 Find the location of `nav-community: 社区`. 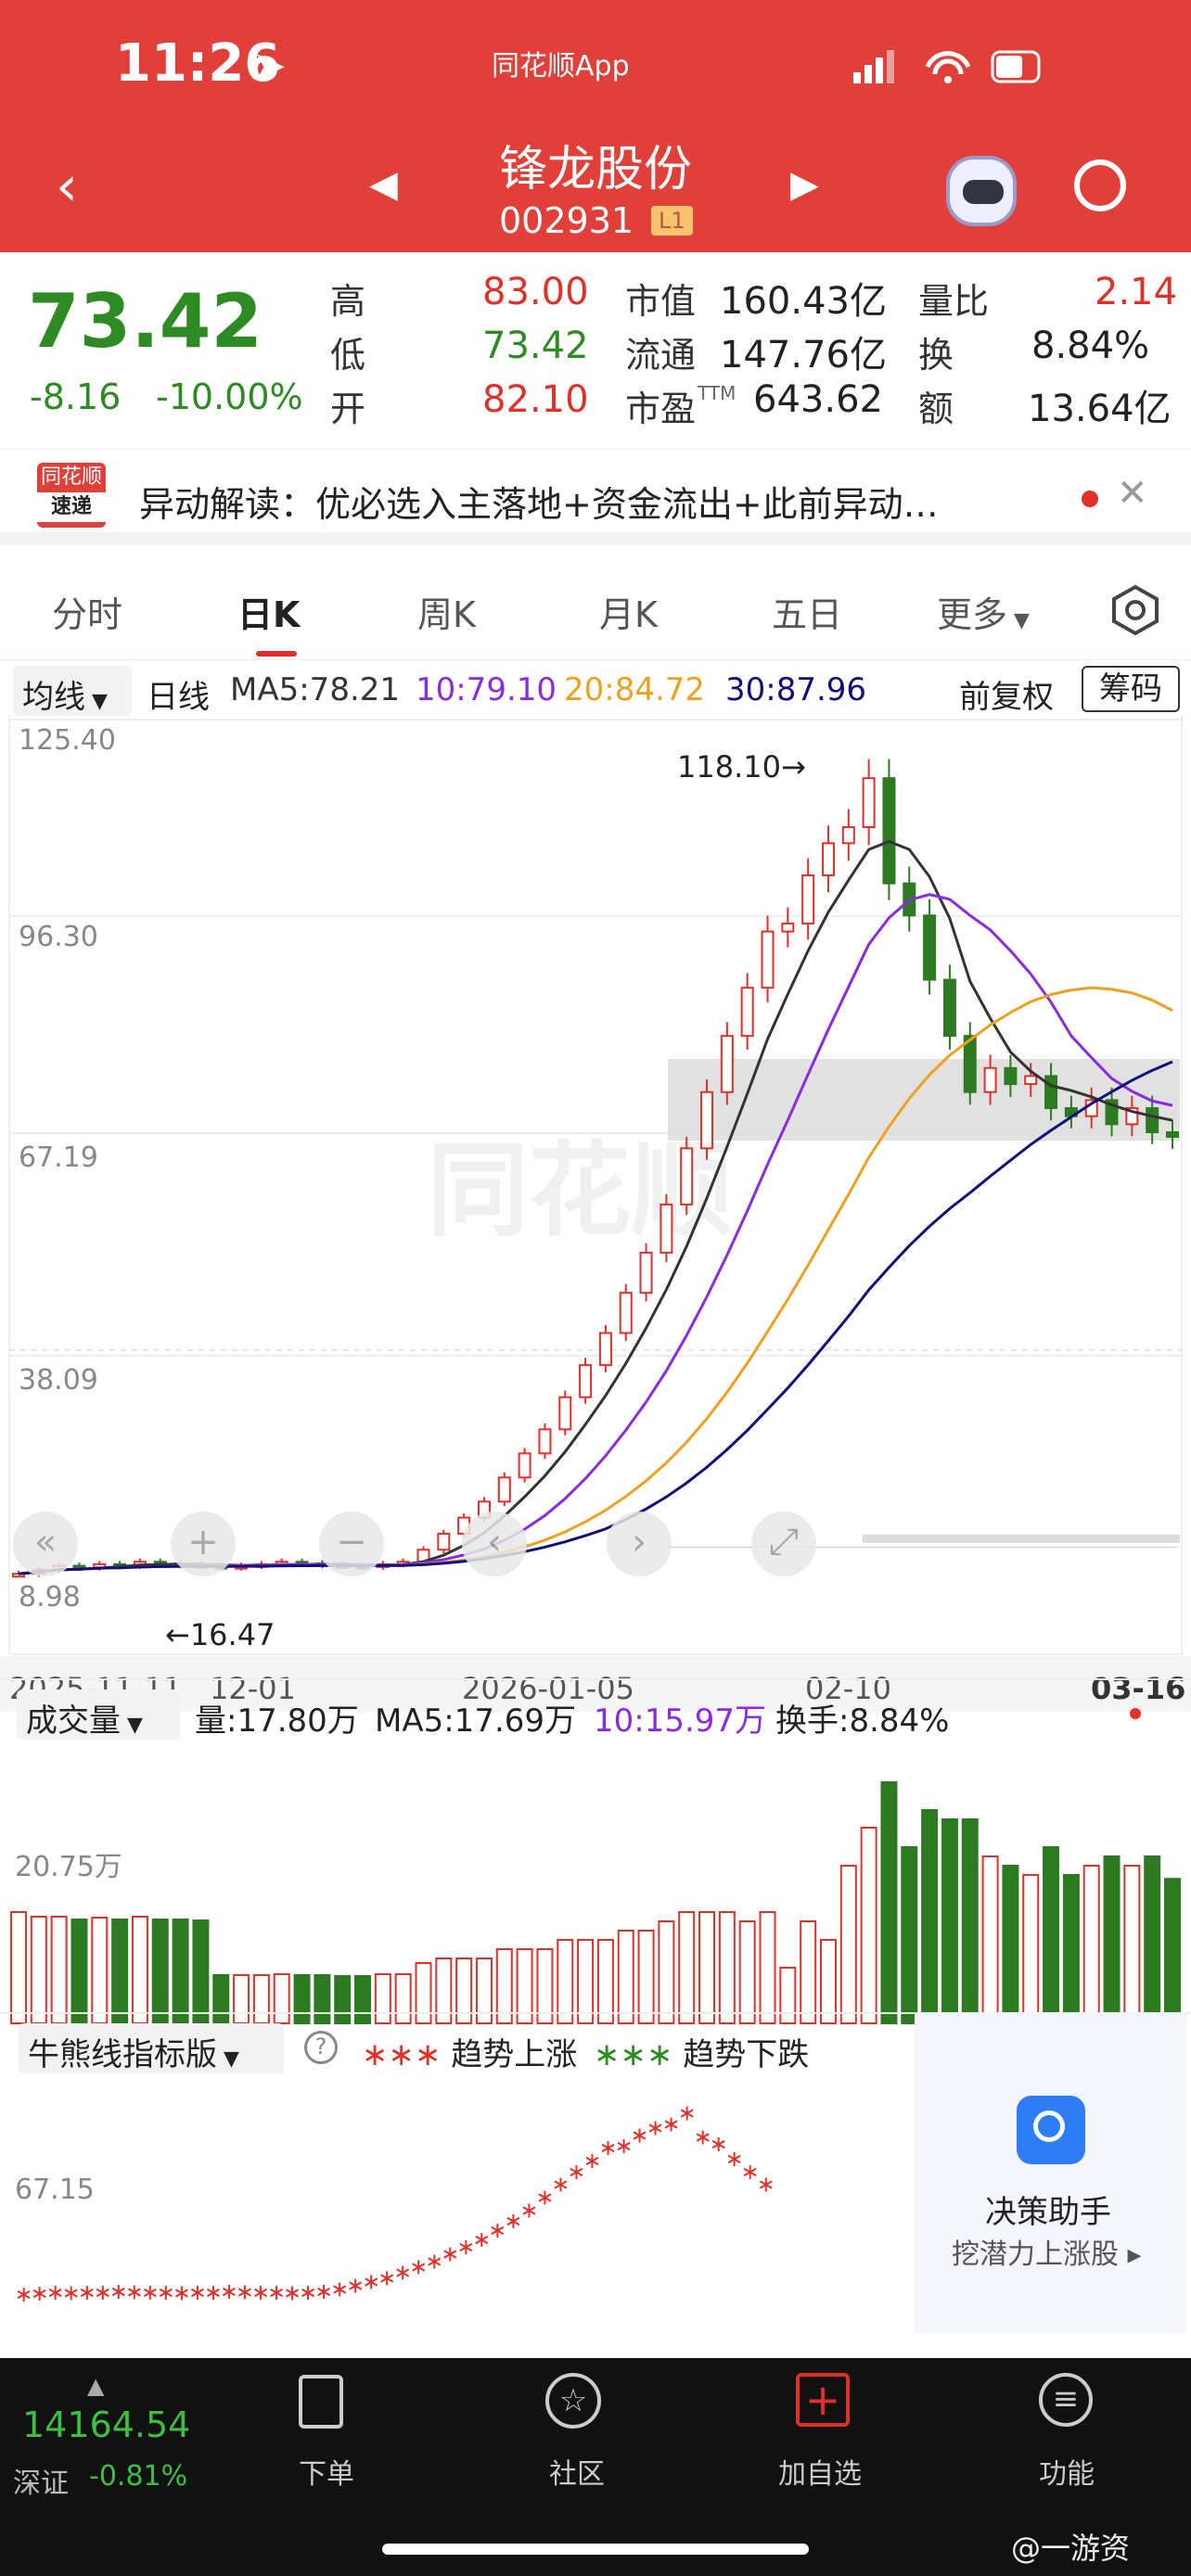

nav-community: 社区 is located at coordinates (577, 2474).